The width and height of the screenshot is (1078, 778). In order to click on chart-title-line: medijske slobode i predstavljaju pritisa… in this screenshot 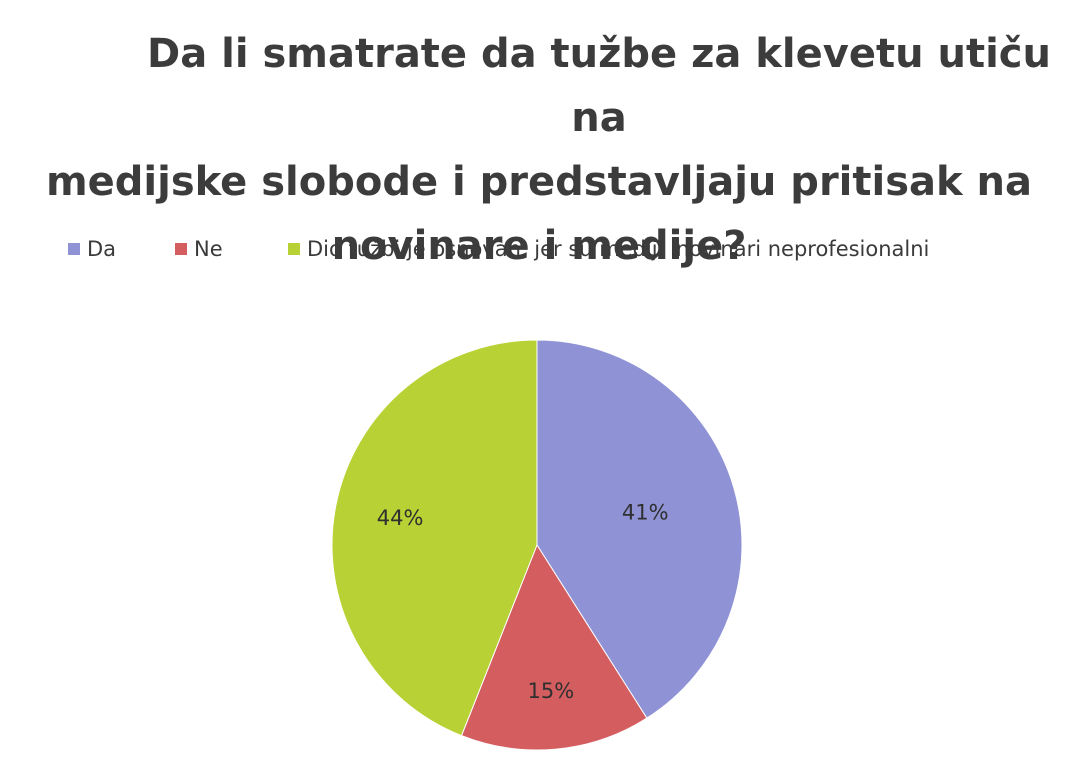, I will do `click(539, 182)`.